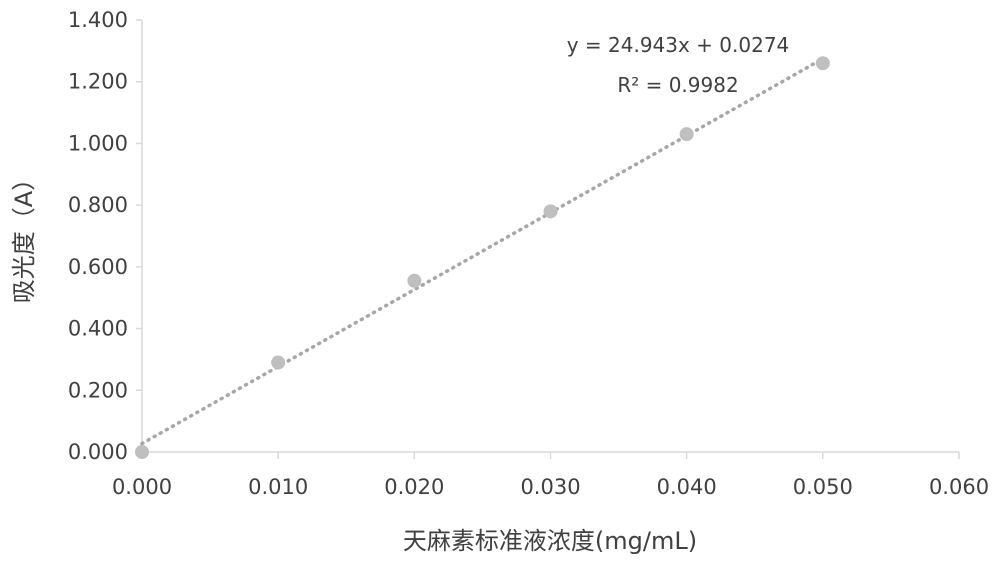 This screenshot has height=568, width=1000. I want to click on y-tick-label: 0.000, so click(98, 452).